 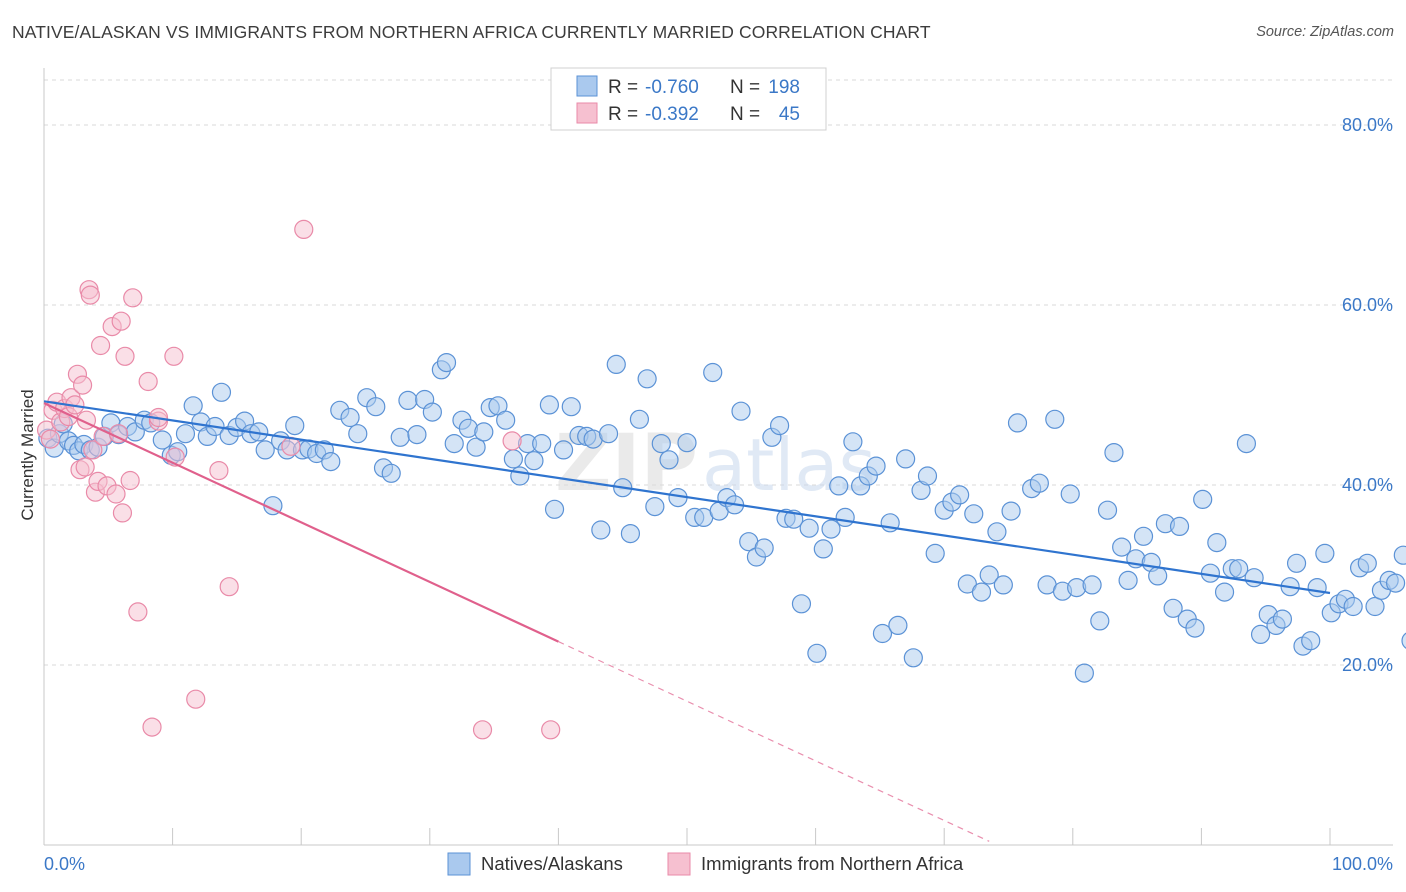 What do you see at coordinates (1367, 395) in the screenshot?
I see `y-tick-labels: 20.0% 40.0% 60.0% 80.0%` at bounding box center [1367, 395].